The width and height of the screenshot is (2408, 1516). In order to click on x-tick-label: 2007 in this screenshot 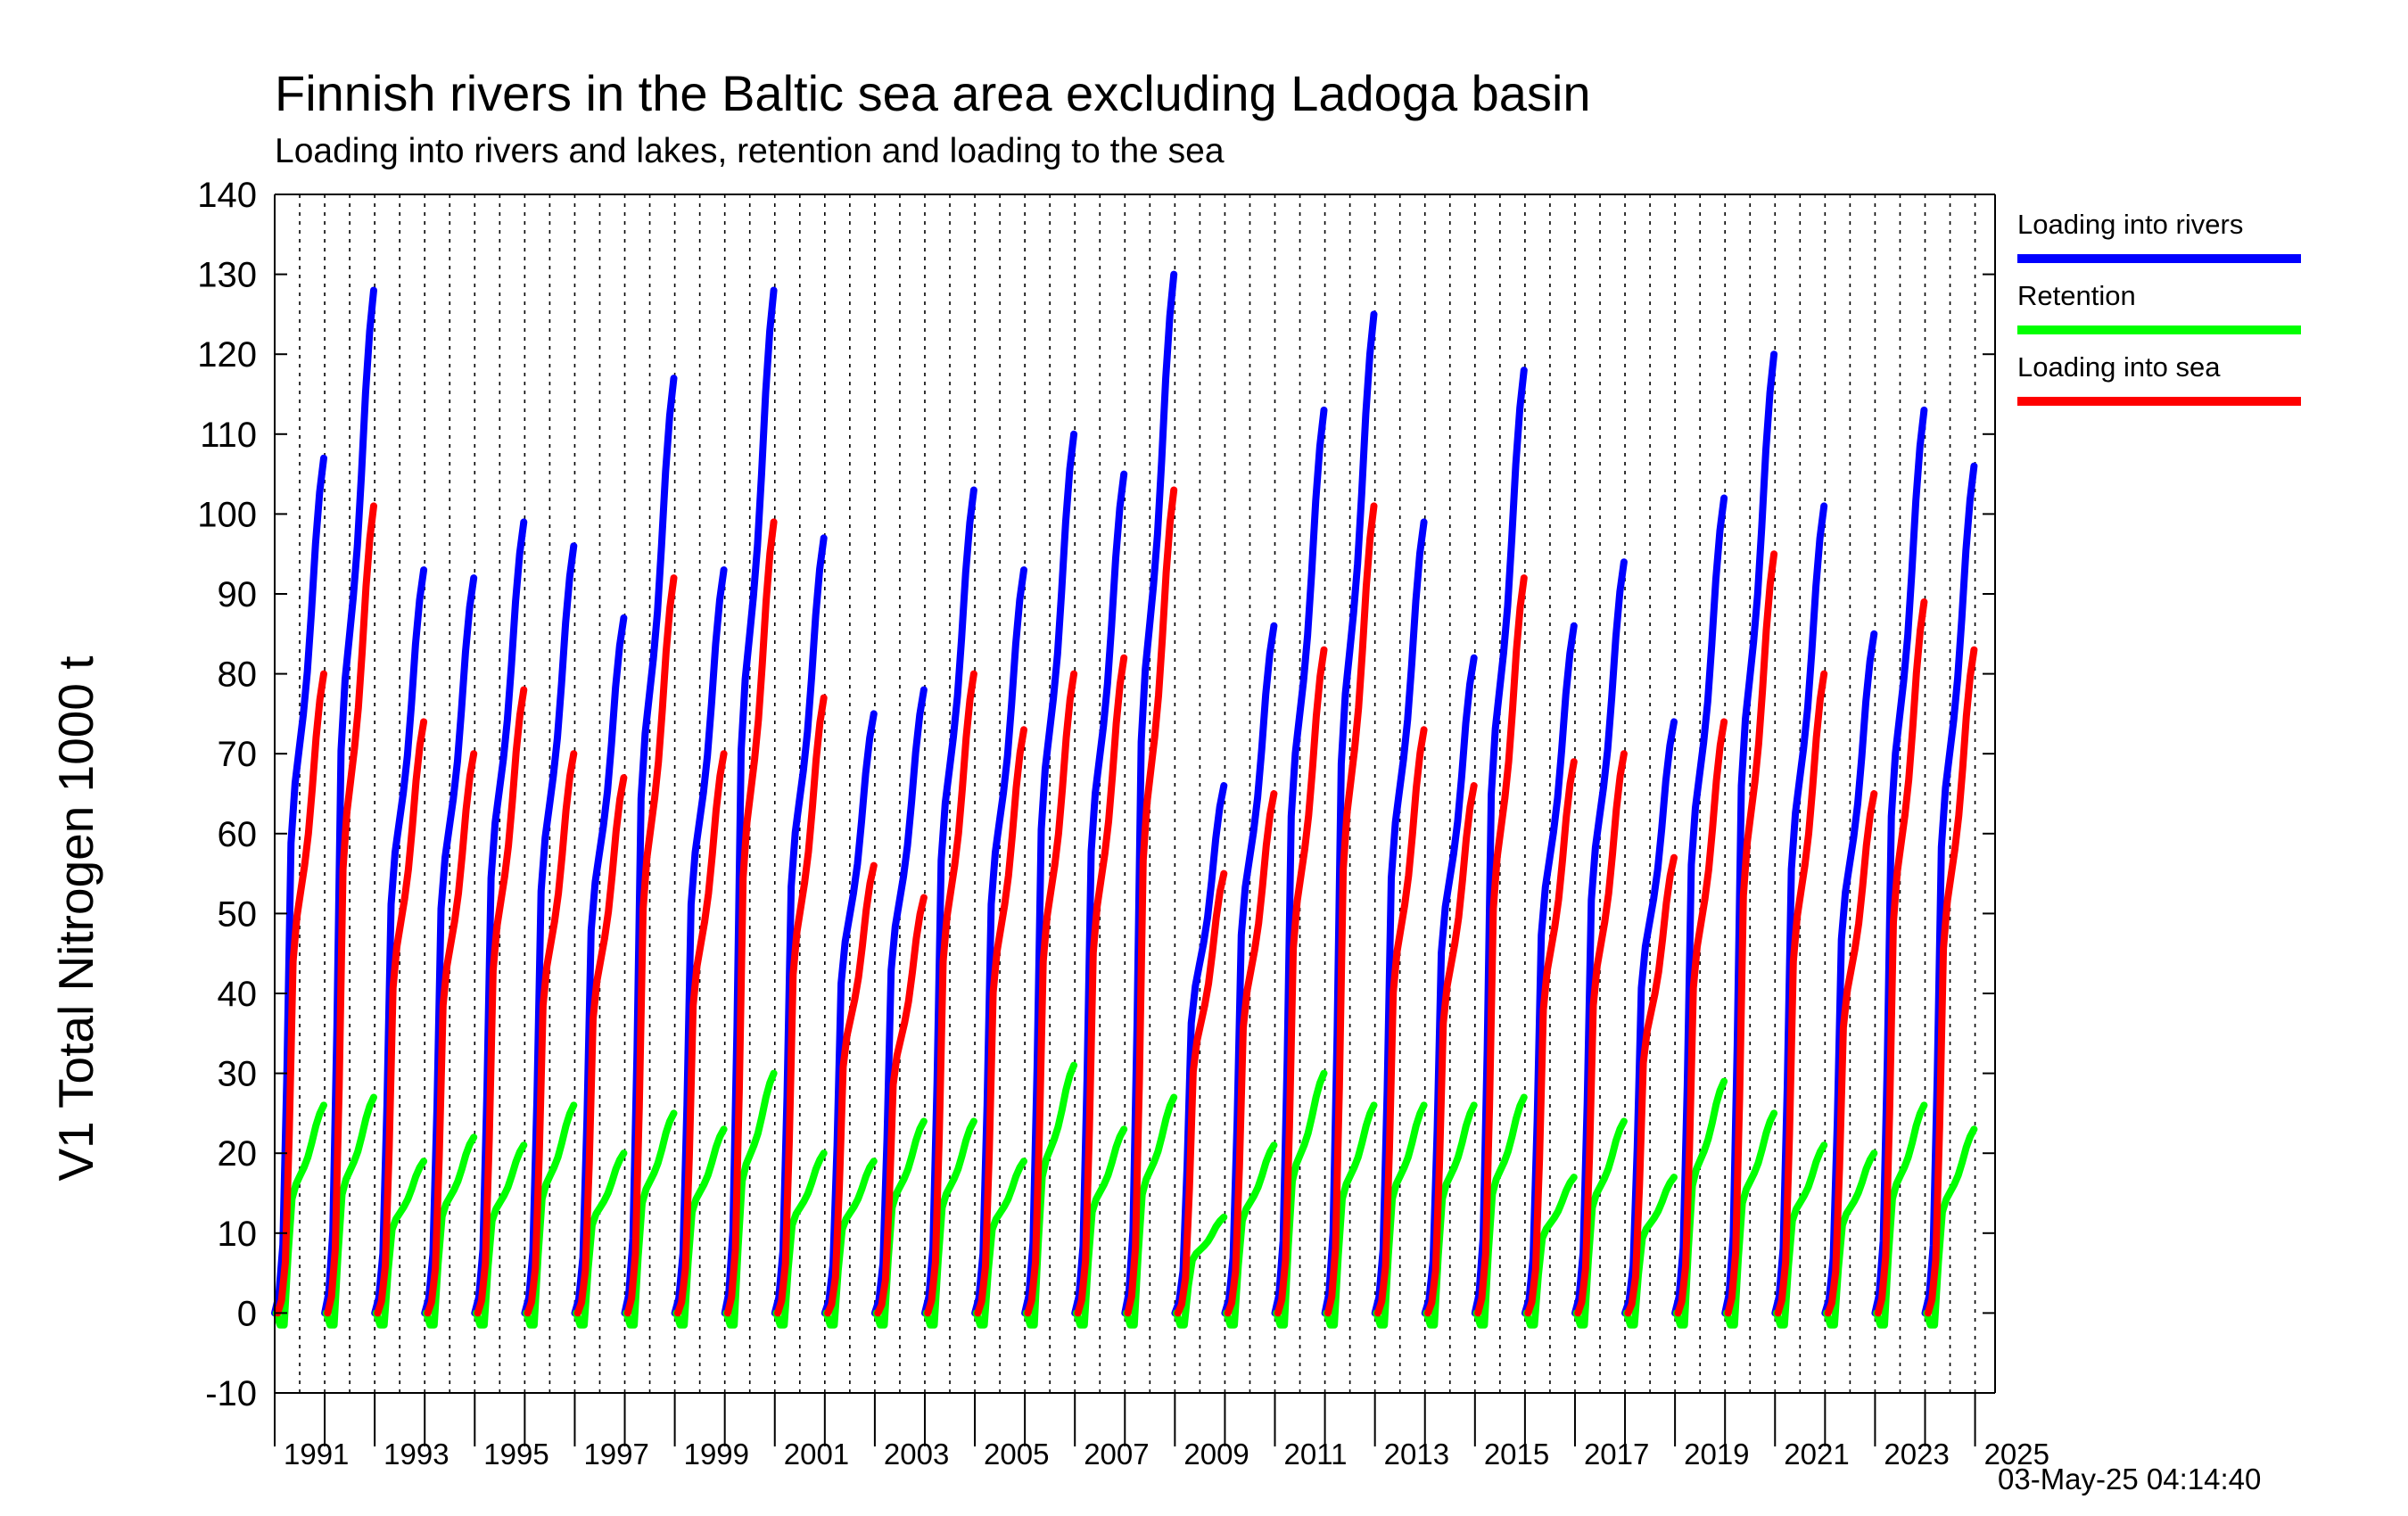, I will do `click(1116, 1454)`.